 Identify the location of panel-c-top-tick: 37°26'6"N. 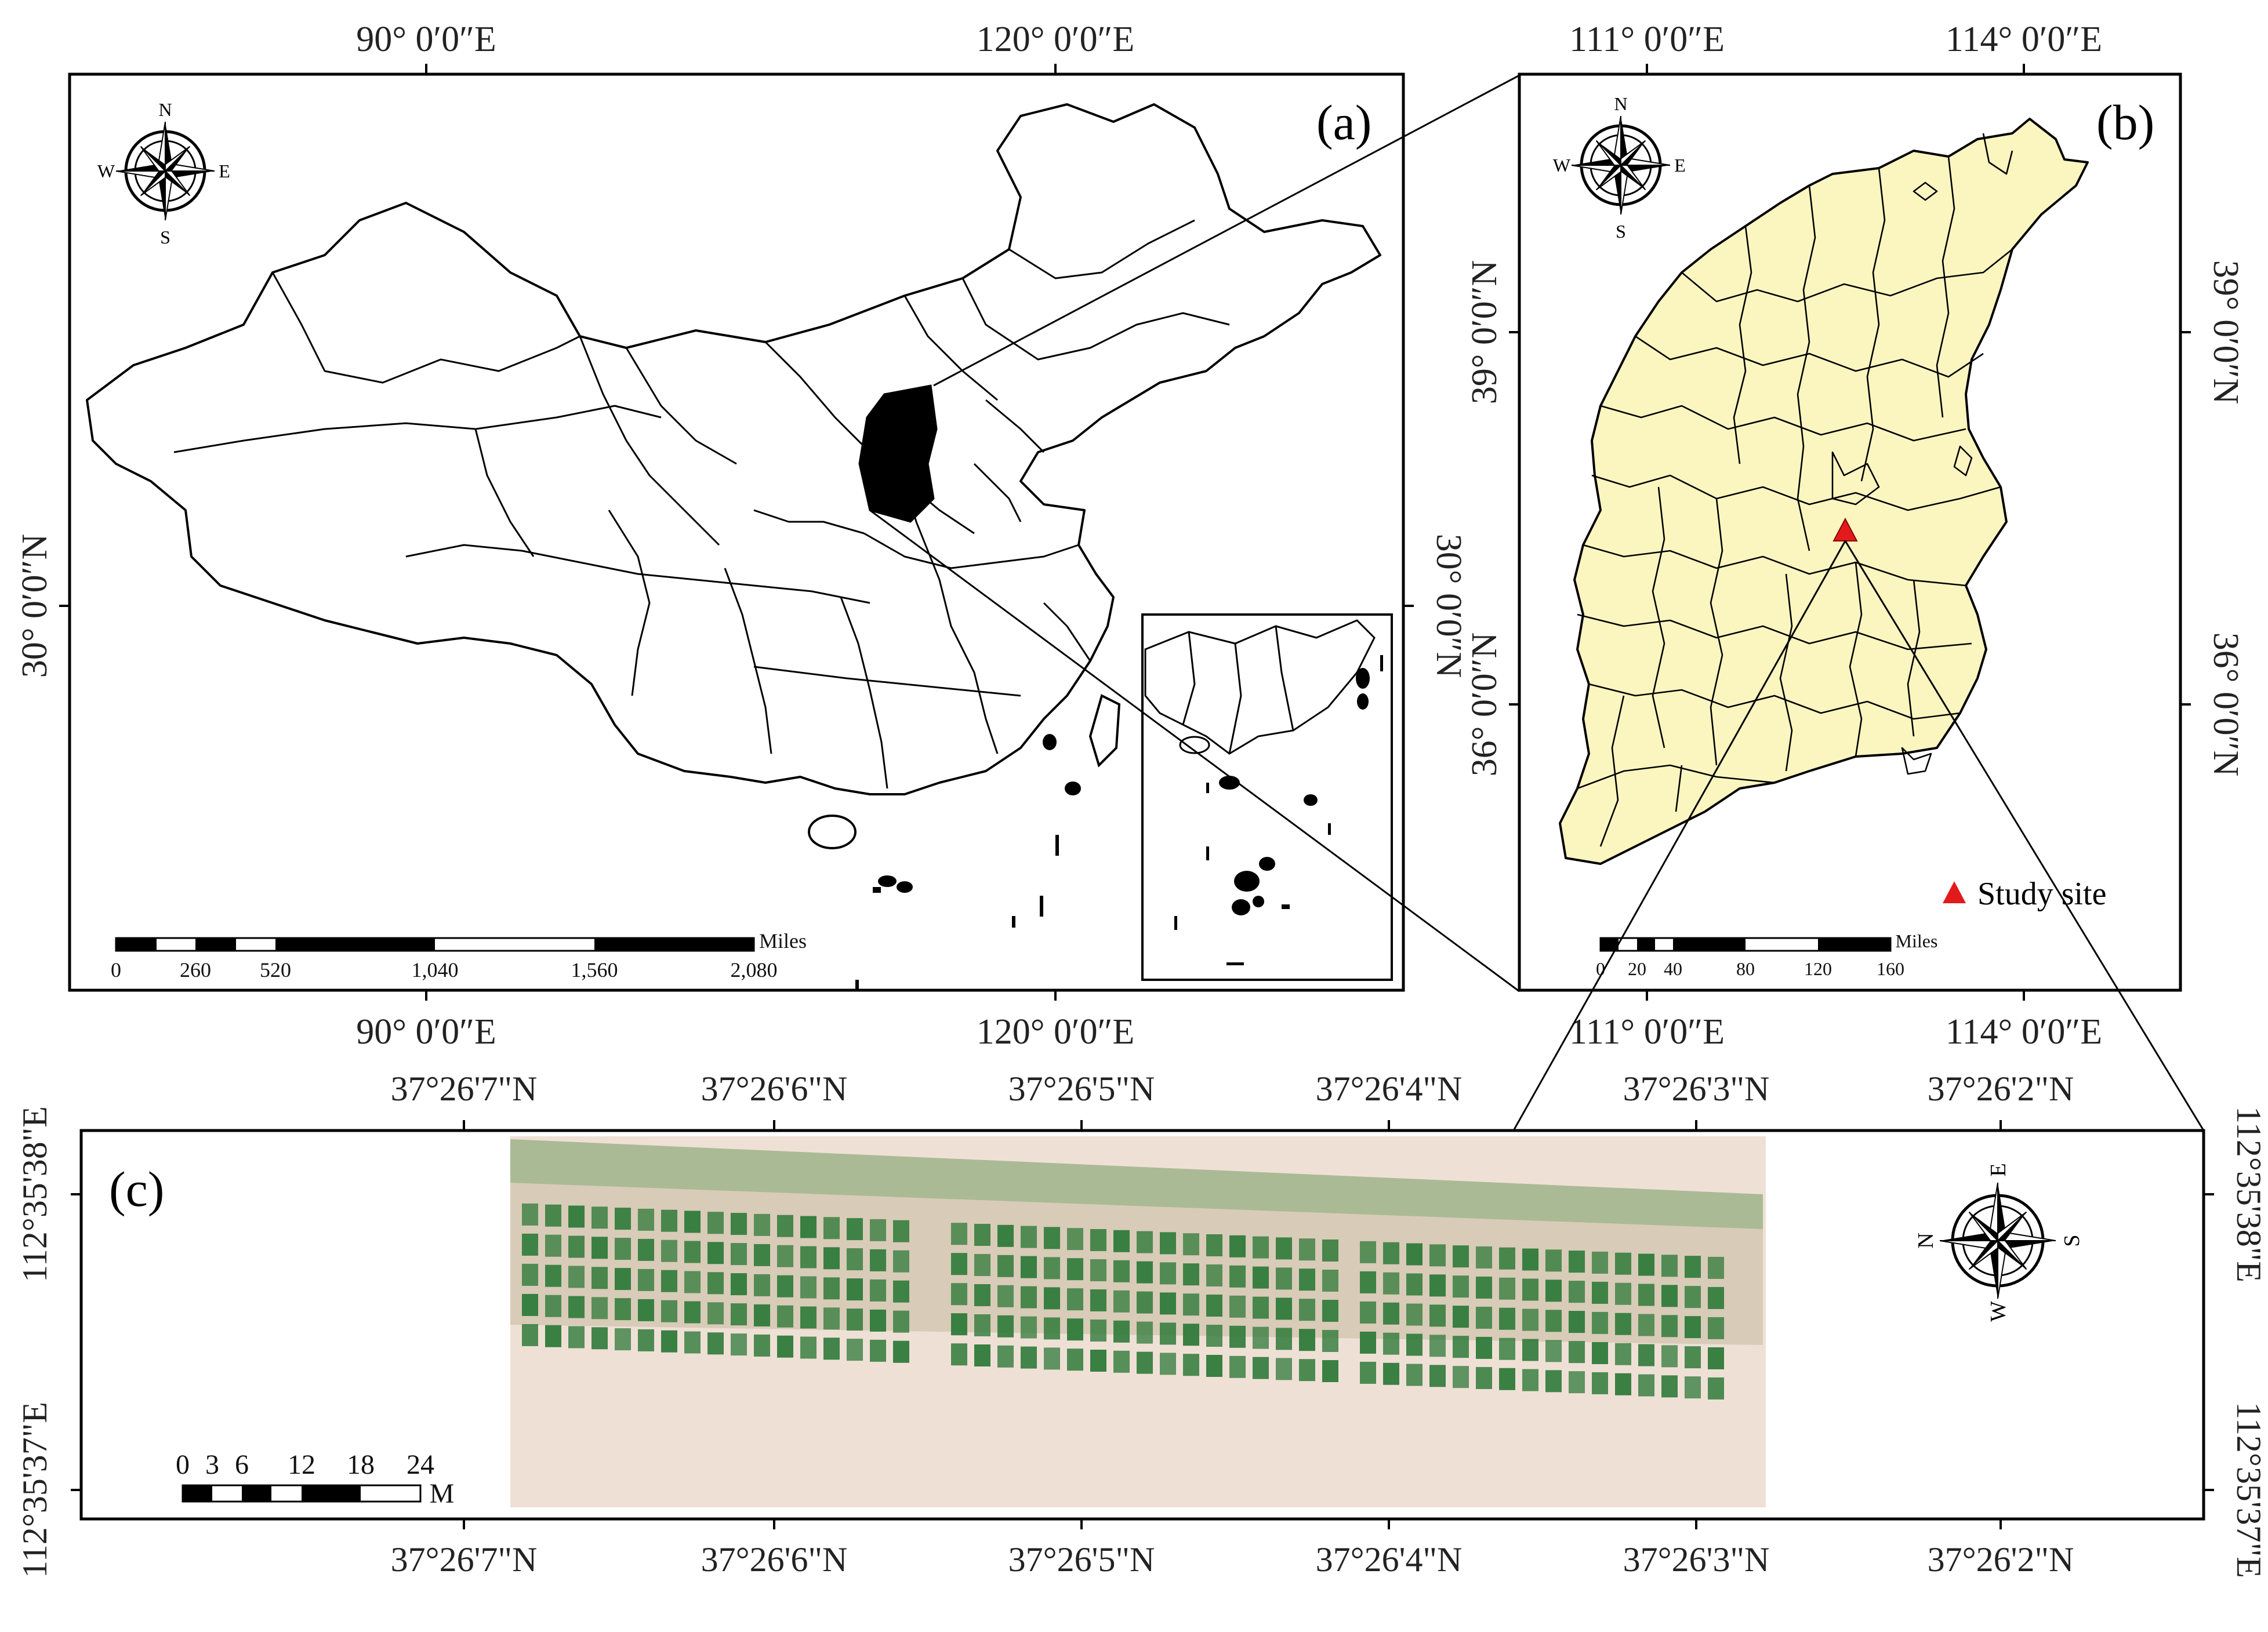
(774, 1089).